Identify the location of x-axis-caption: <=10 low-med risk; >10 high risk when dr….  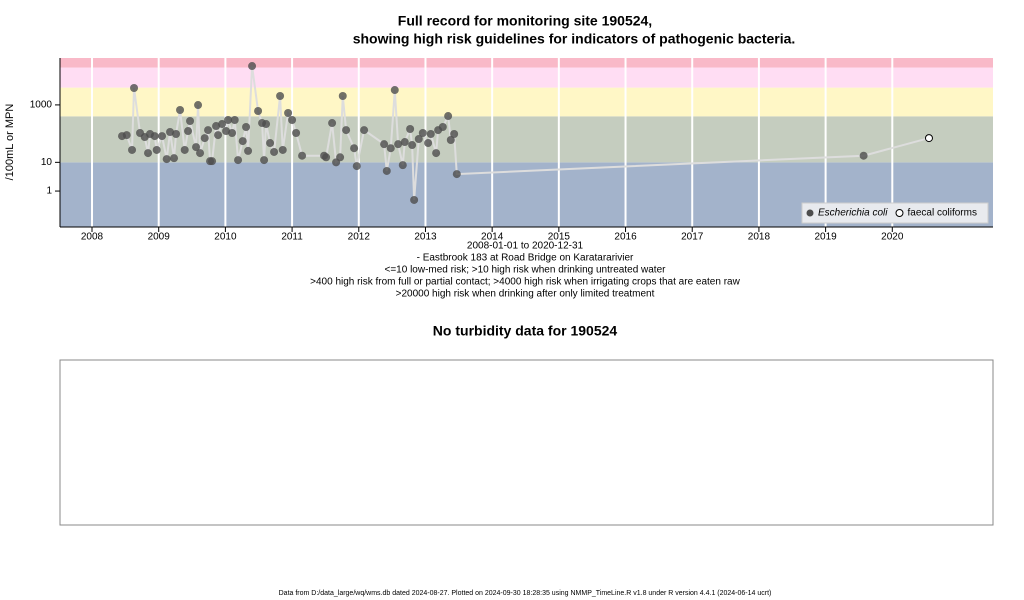
(526, 270).